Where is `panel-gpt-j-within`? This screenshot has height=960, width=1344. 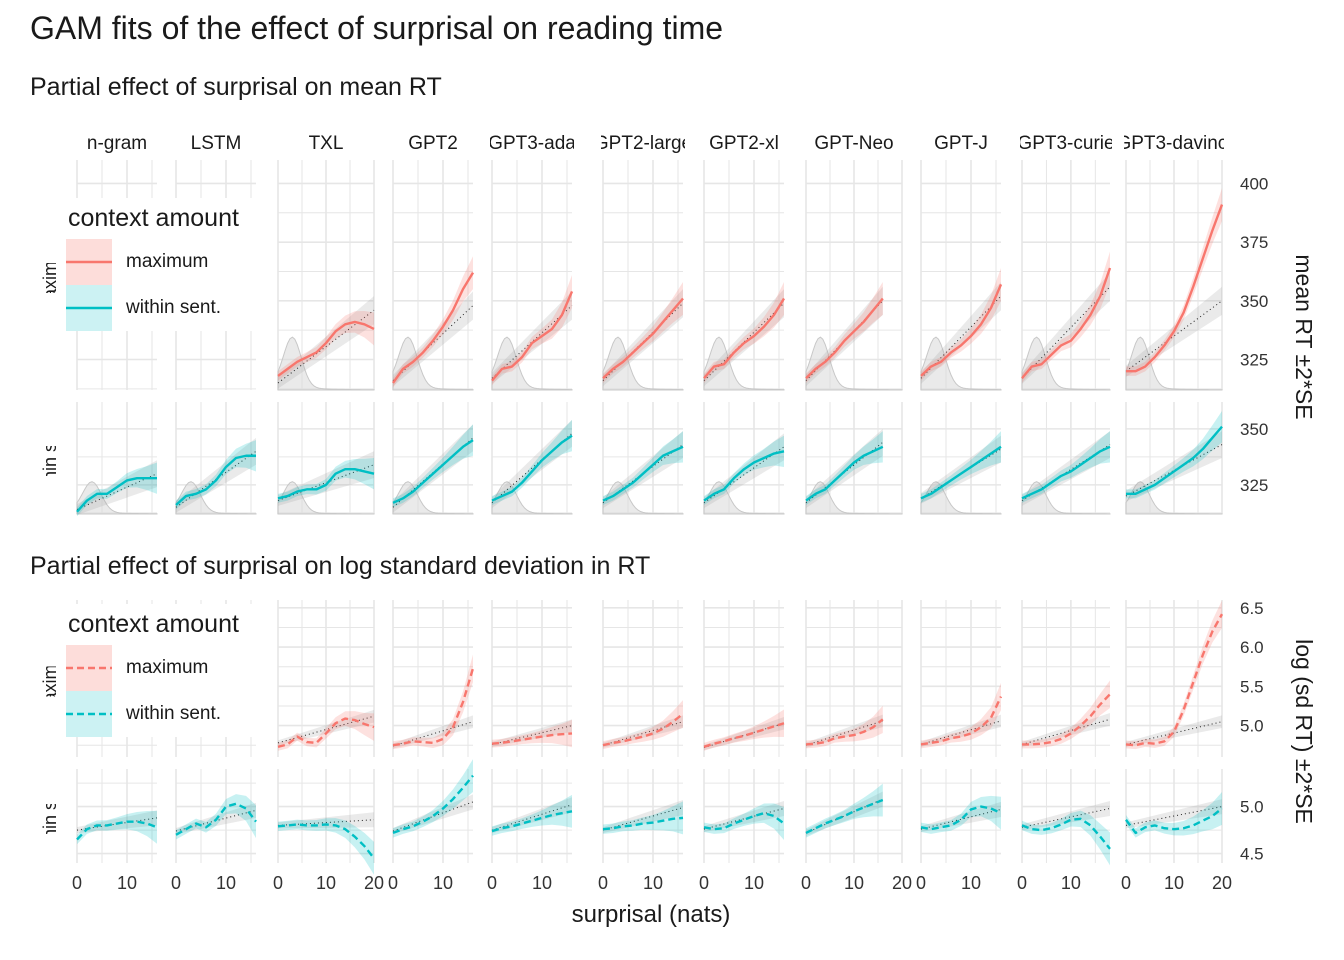
panel-gpt-j-within is located at coordinates (961, 816).